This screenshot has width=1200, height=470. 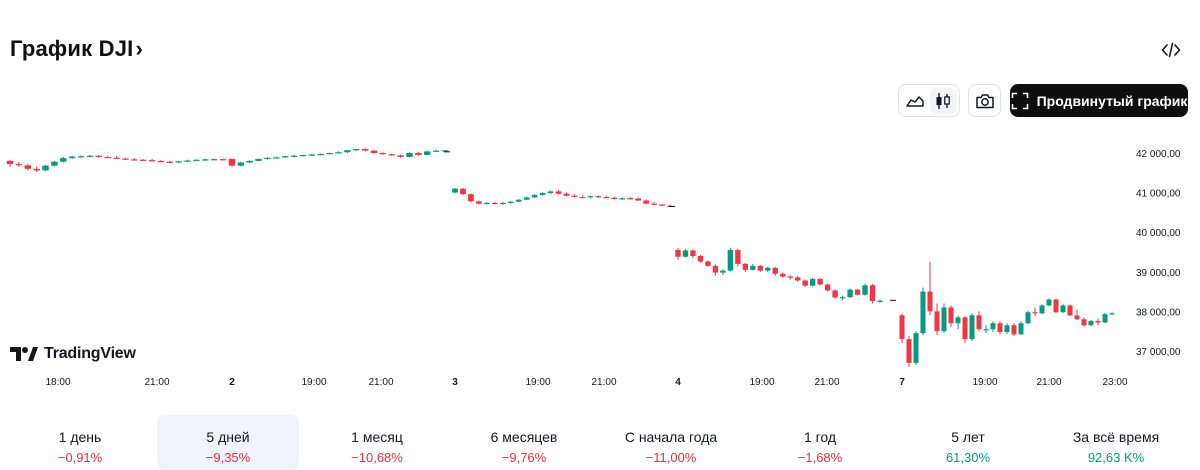 What do you see at coordinates (377, 442) in the screenshot?
I see `period-option: 1 месяц −10,68%` at bounding box center [377, 442].